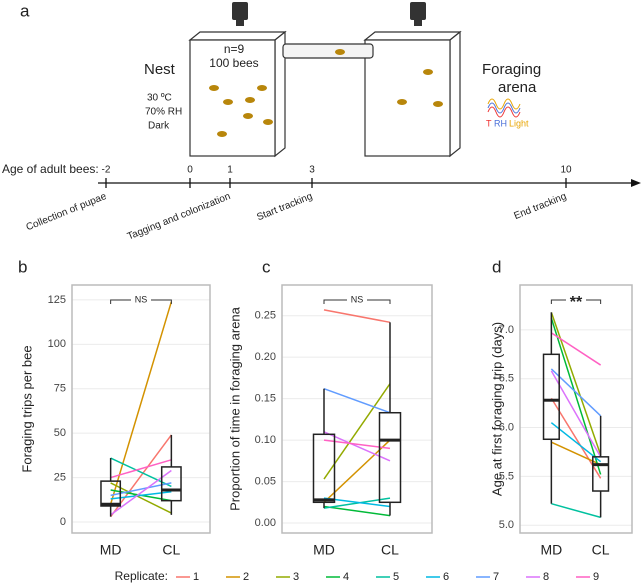 Image resolution: width=641 pixels, height=587 pixels. Describe the element at coordinates (159, 126) in the screenshot. I see `nest-condition: Dark` at that location.